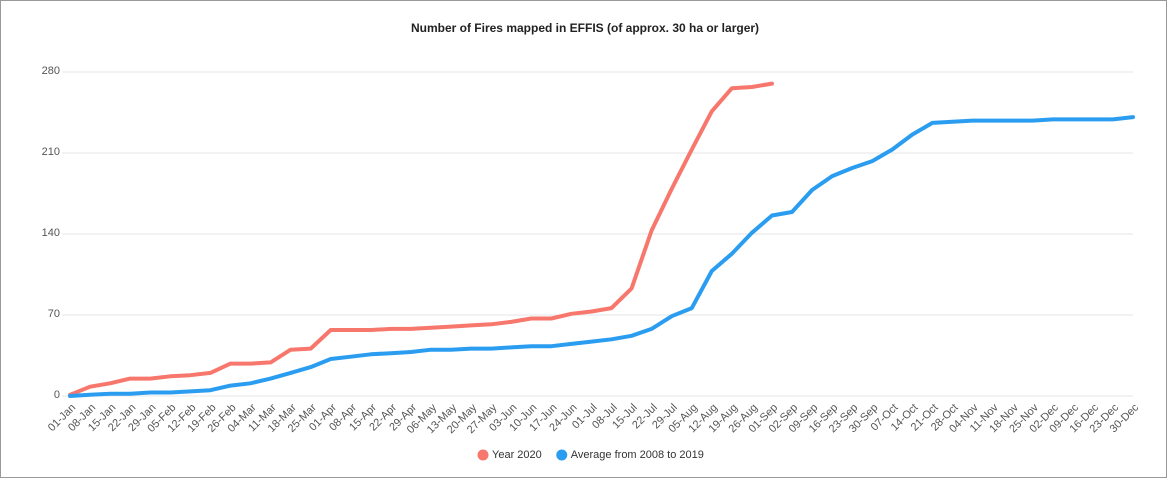 The height and width of the screenshot is (478, 1167). Describe the element at coordinates (637, 455) in the screenshot. I see `legend-label: Average from 2008 to 2019` at that location.